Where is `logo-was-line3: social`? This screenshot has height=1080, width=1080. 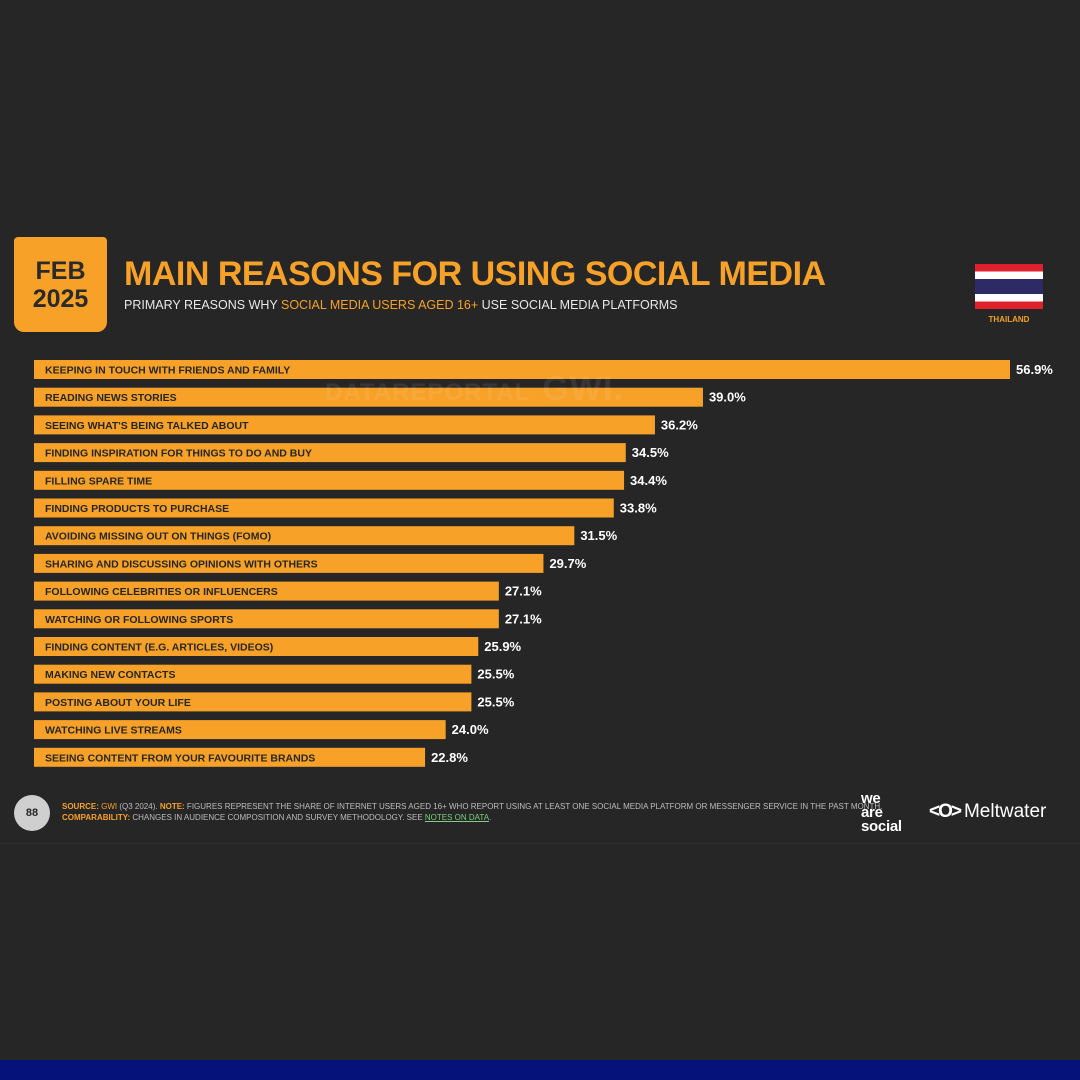 logo-was-line3: social is located at coordinates (881, 826).